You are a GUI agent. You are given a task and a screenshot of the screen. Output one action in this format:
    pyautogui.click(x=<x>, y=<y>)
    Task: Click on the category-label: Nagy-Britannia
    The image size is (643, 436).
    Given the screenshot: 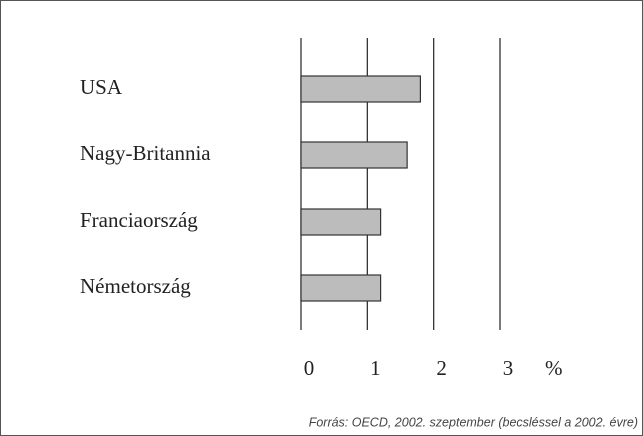 What is the action you would take?
    pyautogui.click(x=145, y=153)
    